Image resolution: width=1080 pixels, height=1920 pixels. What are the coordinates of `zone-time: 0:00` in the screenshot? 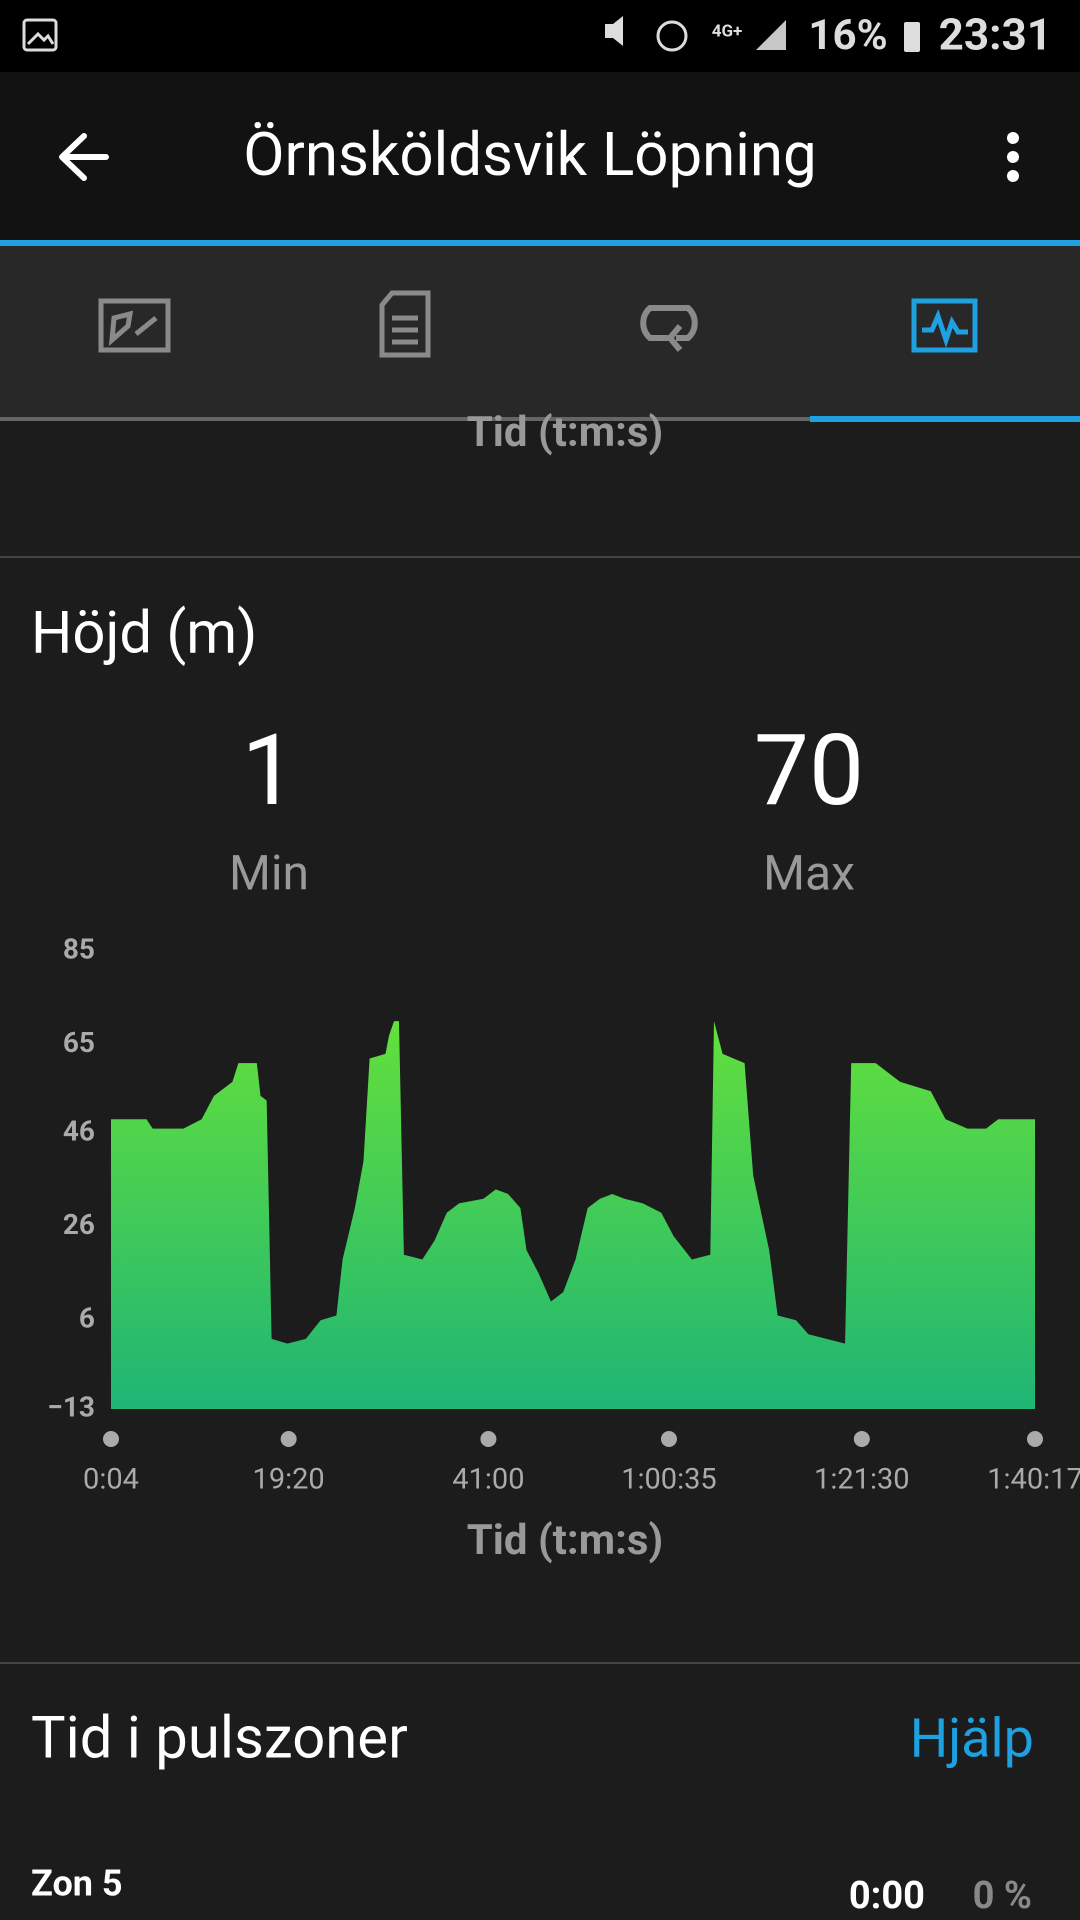 It's located at (887, 1896).